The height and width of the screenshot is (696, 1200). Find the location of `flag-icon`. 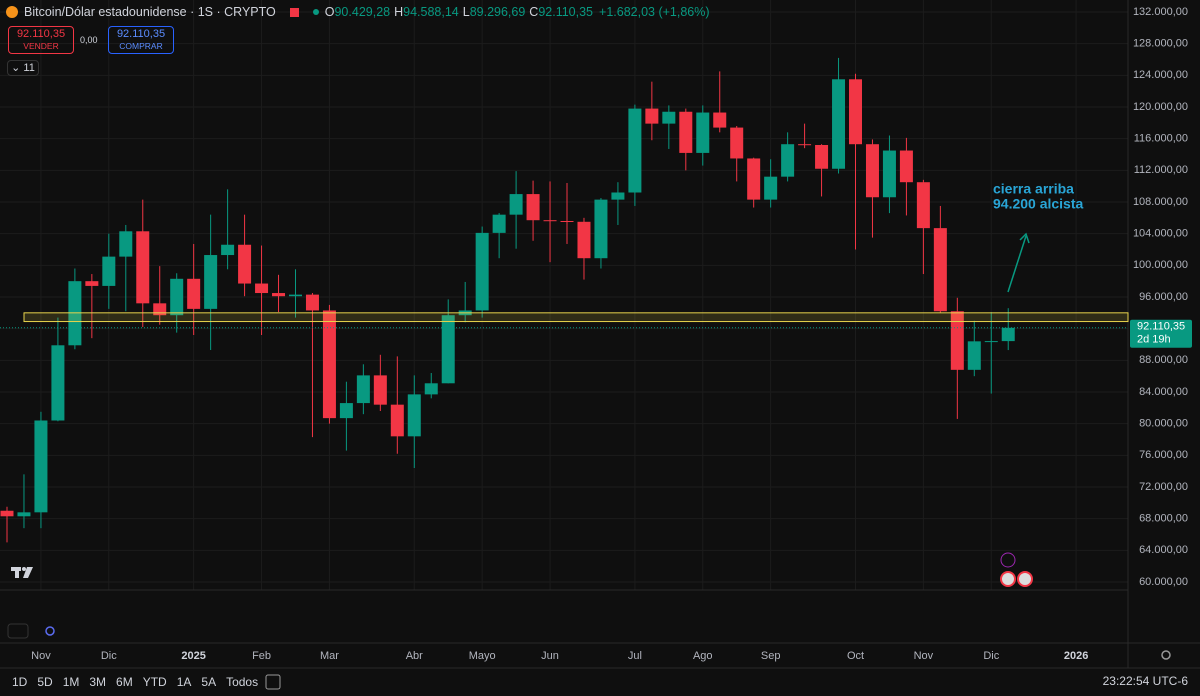

flag-icon is located at coordinates (294, 12).